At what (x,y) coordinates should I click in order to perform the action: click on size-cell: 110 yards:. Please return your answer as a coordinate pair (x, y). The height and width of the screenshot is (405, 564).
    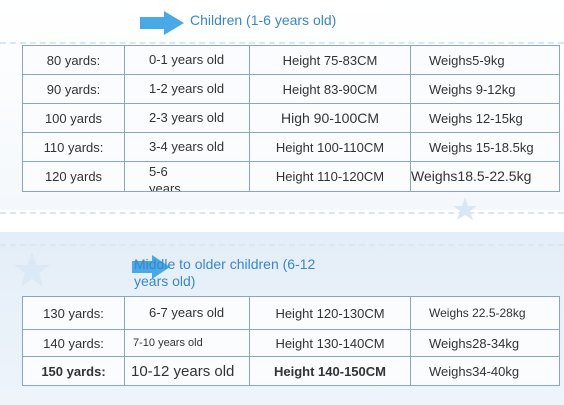
    Looking at the image, I should click on (73, 147).